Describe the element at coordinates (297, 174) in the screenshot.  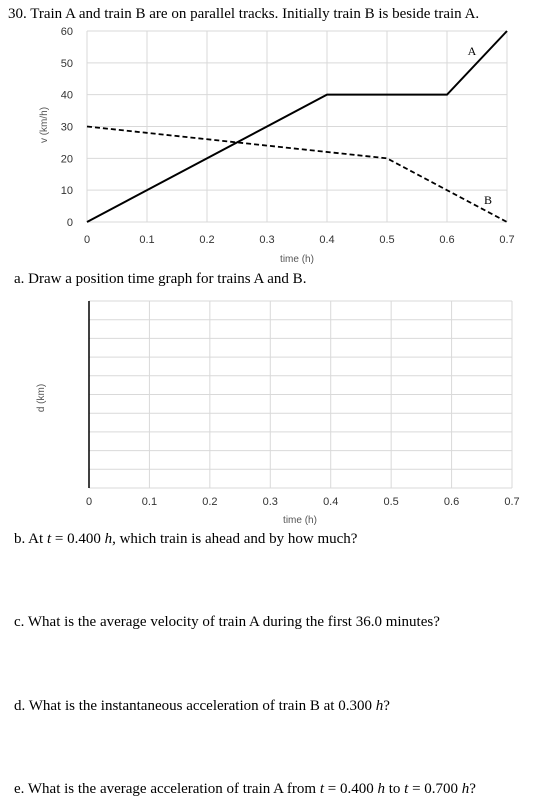
I see `series-b-line` at that location.